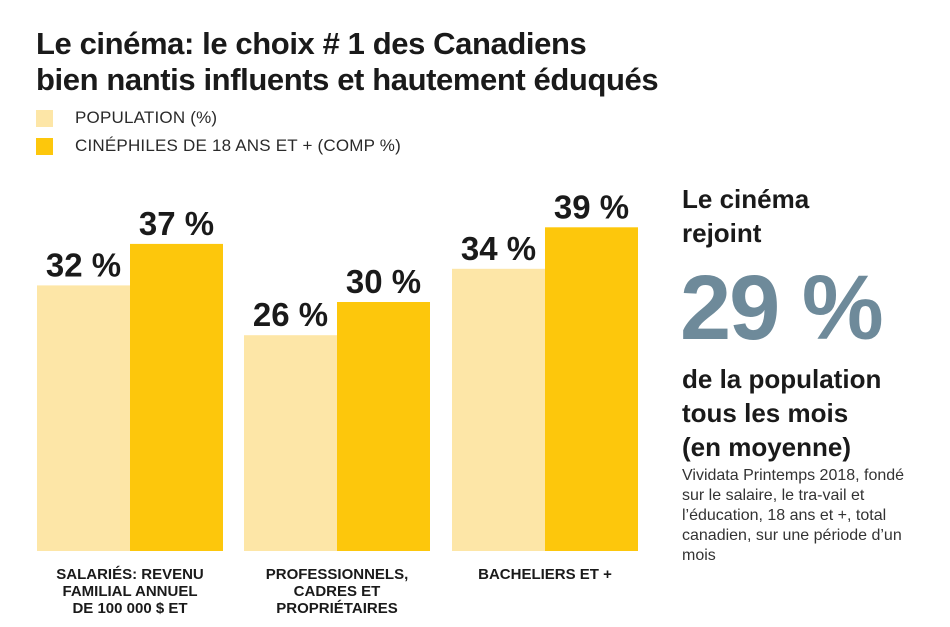 This screenshot has width=950, height=627. I want to click on category-label-professionals: PROFESSIONNELS, CADRES ET PROPRIÉTAIRES, so click(337, 591).